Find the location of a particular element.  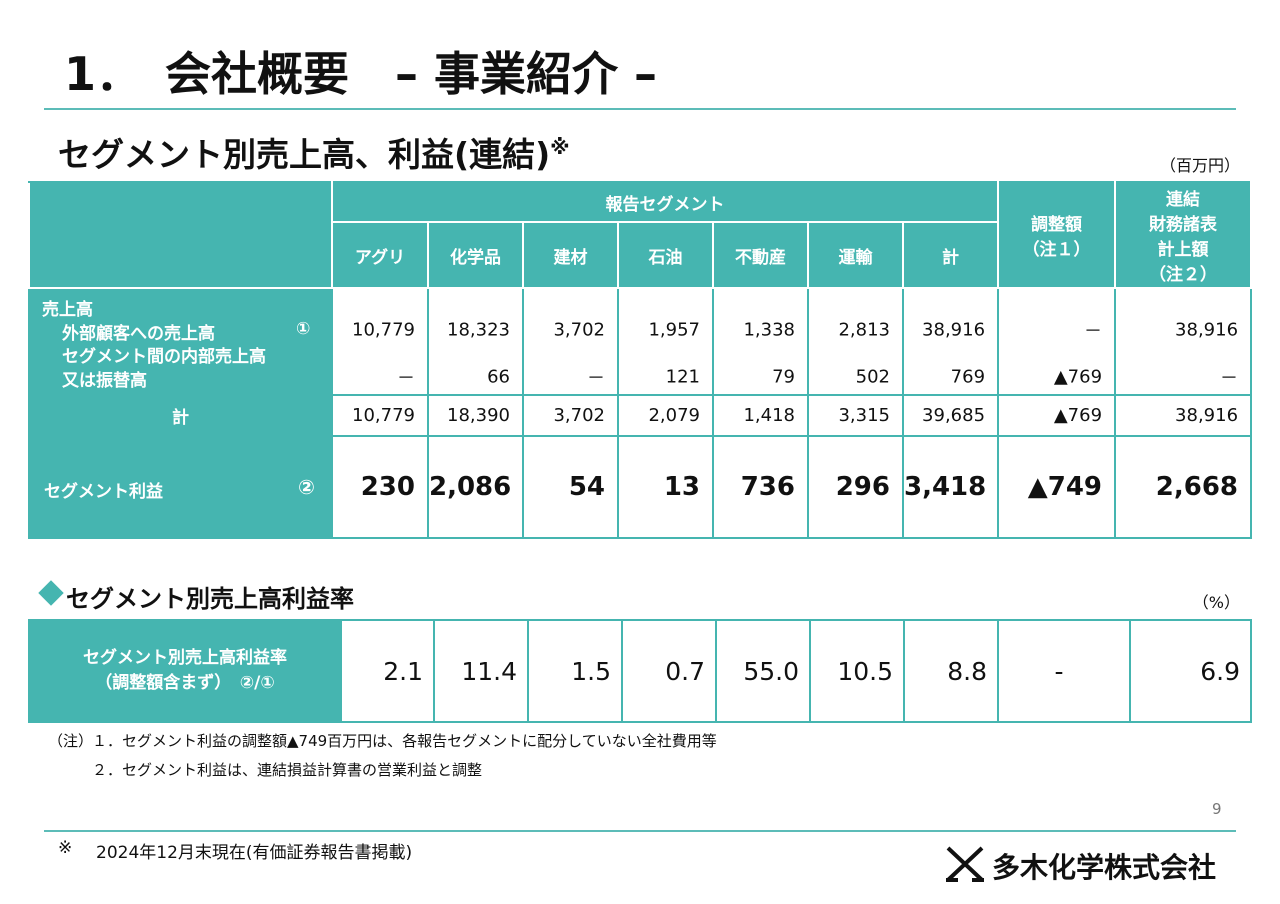

profit-label-cell: セグメント利益 ② is located at coordinates (180, 487).